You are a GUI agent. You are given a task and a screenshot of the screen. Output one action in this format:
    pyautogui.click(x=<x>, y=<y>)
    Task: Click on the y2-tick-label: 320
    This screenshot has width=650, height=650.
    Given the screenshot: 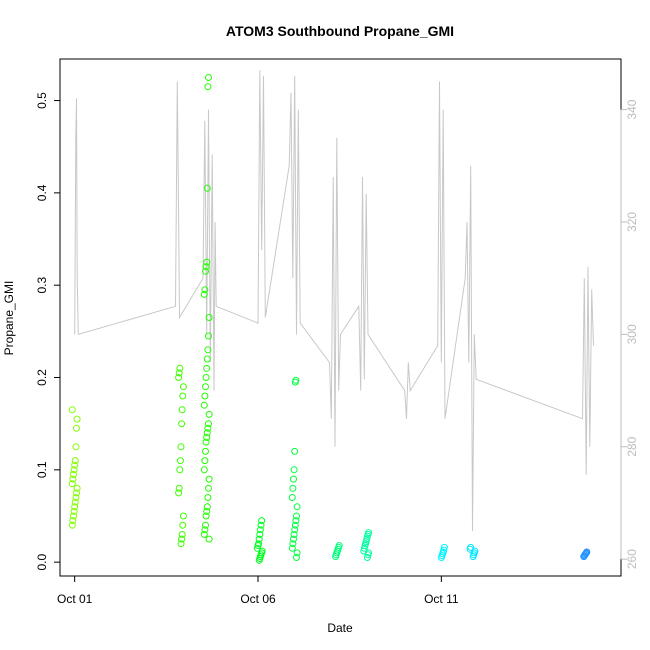 What is the action you would take?
    pyautogui.click(x=632, y=222)
    